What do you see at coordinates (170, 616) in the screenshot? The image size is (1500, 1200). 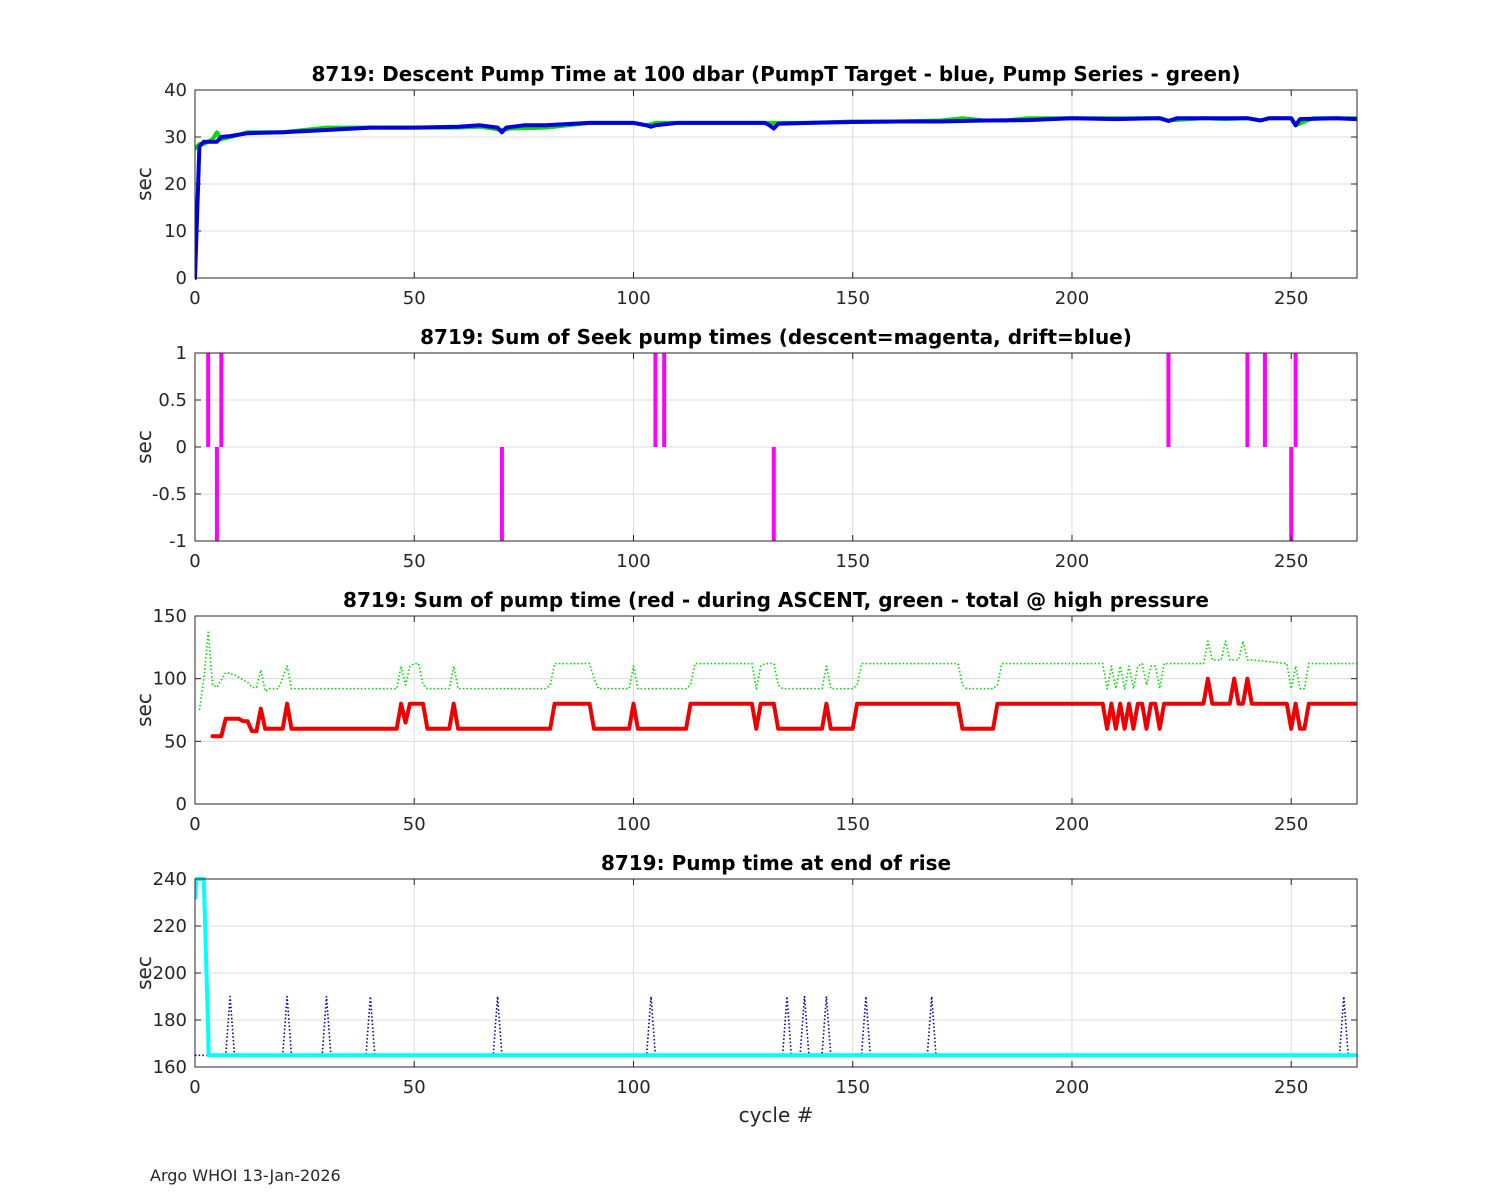 I see `y-tick-label: 150` at bounding box center [170, 616].